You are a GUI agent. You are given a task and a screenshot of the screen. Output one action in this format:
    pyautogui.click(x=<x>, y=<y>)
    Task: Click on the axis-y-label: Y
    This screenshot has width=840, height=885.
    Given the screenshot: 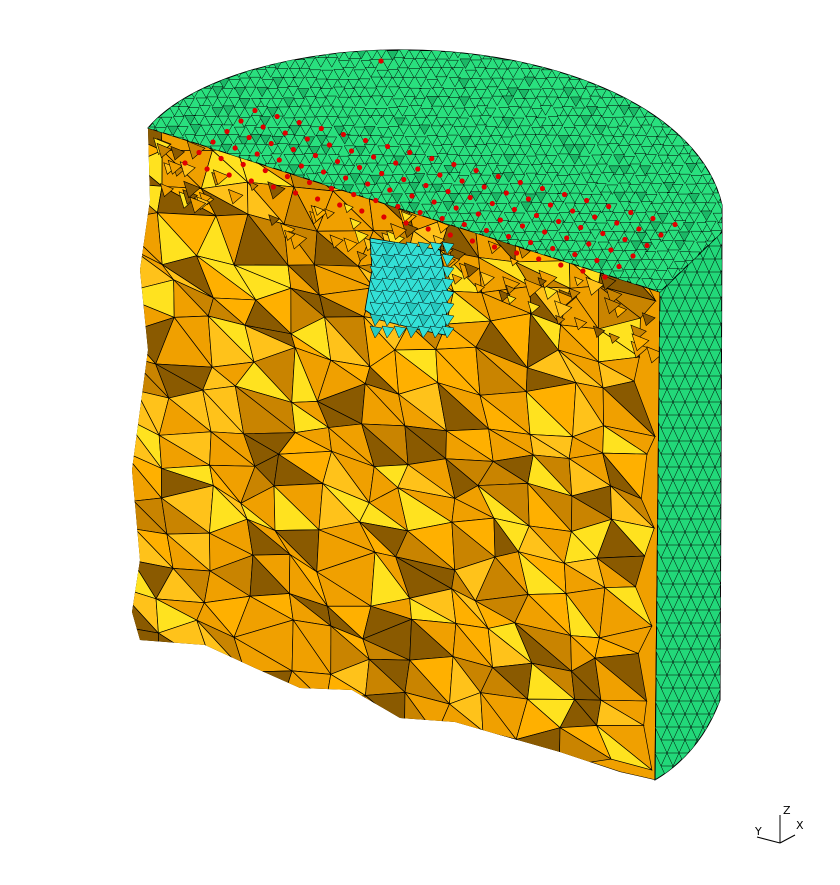 What is the action you would take?
    pyautogui.click(x=758, y=831)
    